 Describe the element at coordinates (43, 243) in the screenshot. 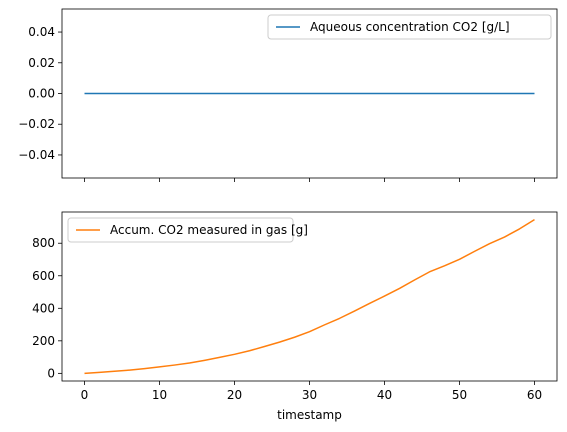

I see `y-tick-label: 800` at that location.